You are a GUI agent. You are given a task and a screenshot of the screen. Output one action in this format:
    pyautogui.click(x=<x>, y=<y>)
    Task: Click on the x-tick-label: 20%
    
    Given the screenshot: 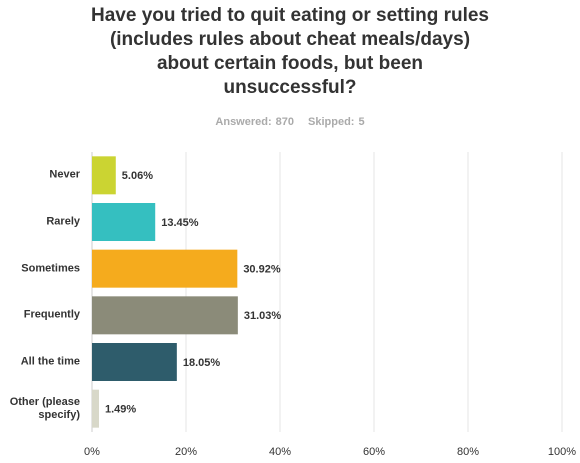 What is the action you would take?
    pyautogui.click(x=186, y=452)
    